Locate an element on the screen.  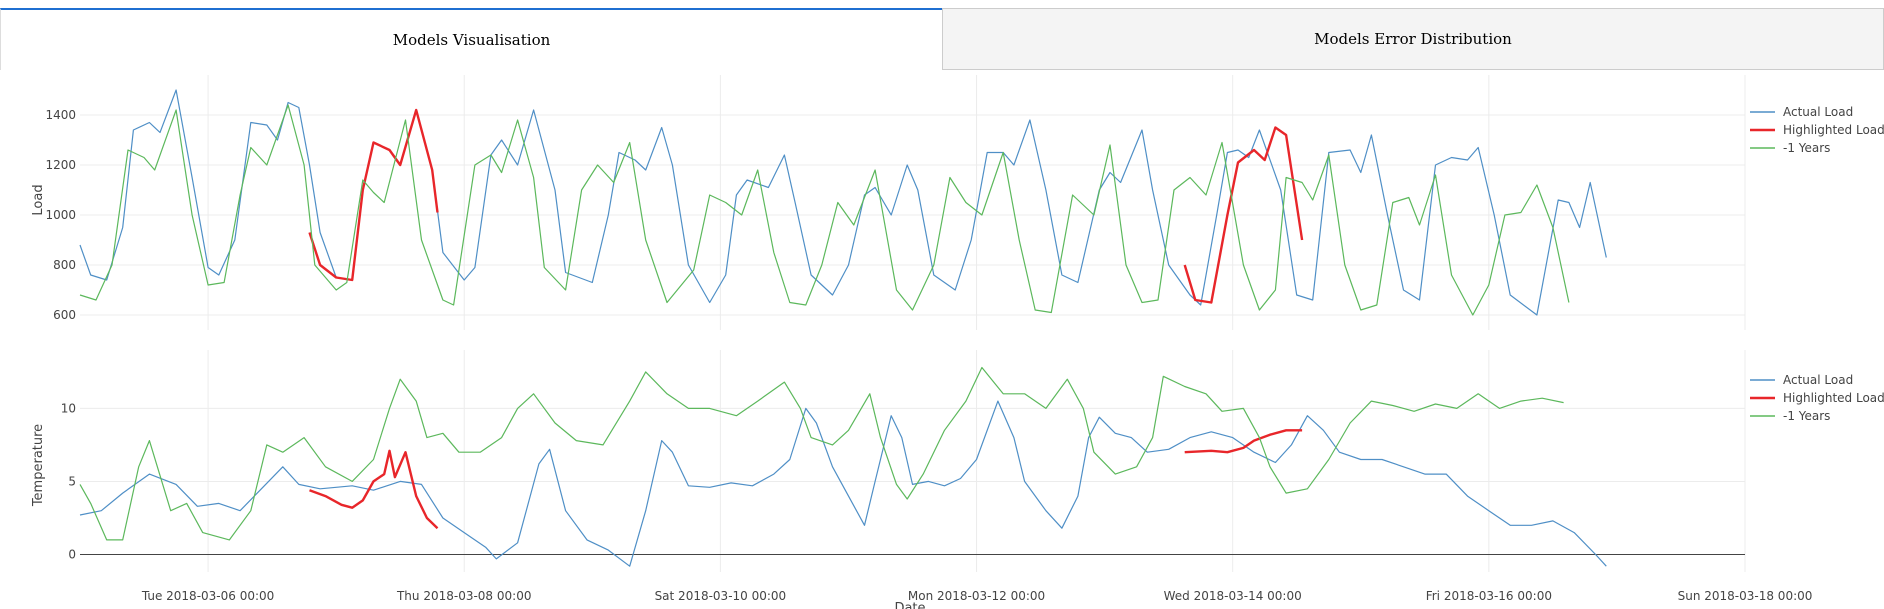
x-tick-label: Sat 2018-03-10 00:00 is located at coordinates (721, 596).